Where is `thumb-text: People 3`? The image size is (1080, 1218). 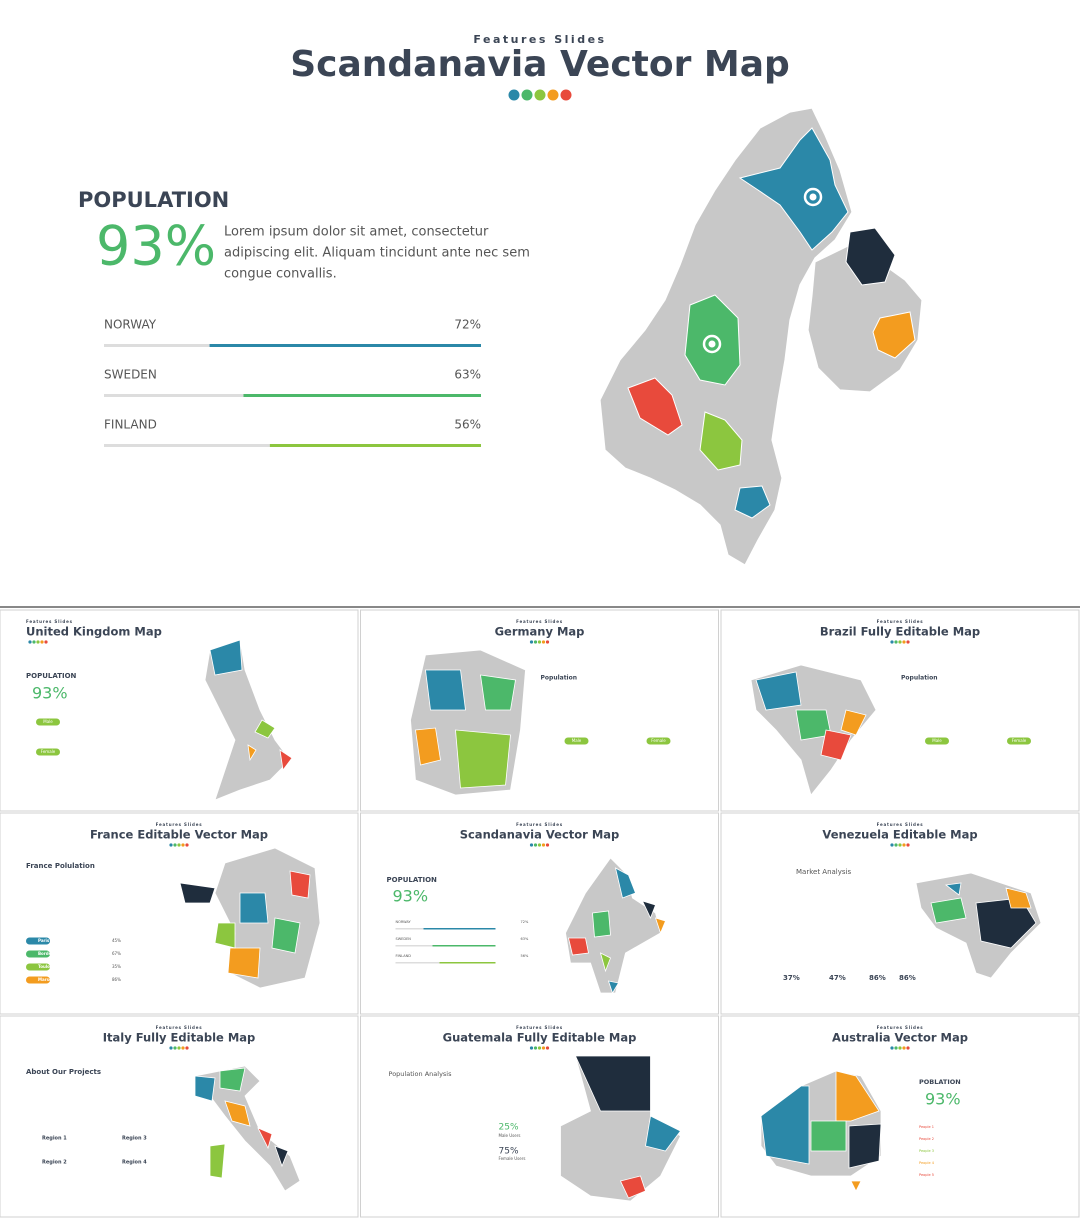
thumb-text: People 3 is located at coordinates (926, 1151).